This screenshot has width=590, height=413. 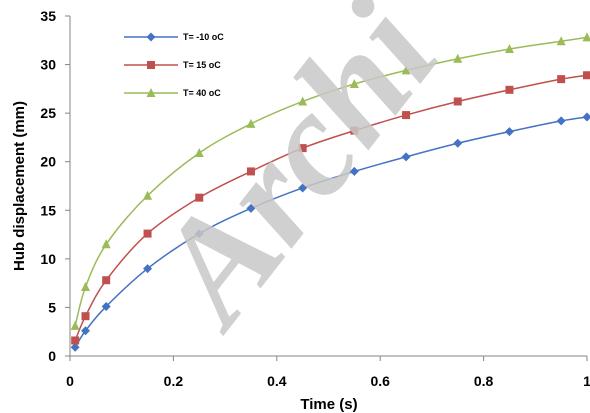 What do you see at coordinates (380, 381) in the screenshot?
I see `x-tick-label: 0.6` at bounding box center [380, 381].